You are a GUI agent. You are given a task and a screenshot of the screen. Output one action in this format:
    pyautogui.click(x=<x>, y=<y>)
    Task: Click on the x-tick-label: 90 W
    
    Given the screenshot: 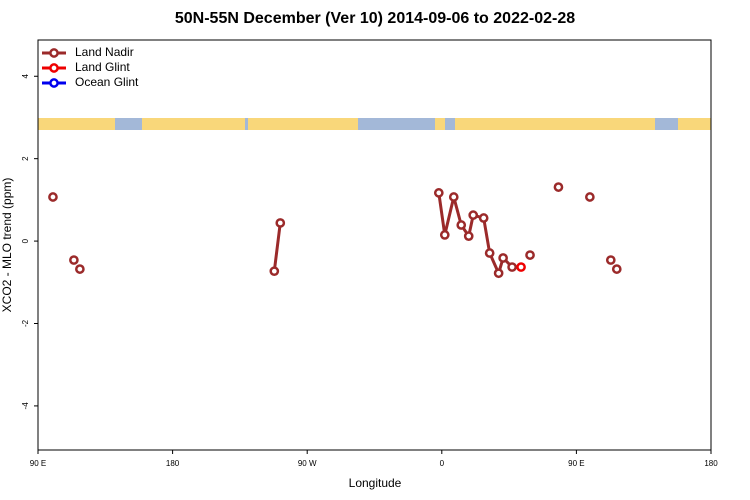 What is the action you would take?
    pyautogui.click(x=307, y=463)
    